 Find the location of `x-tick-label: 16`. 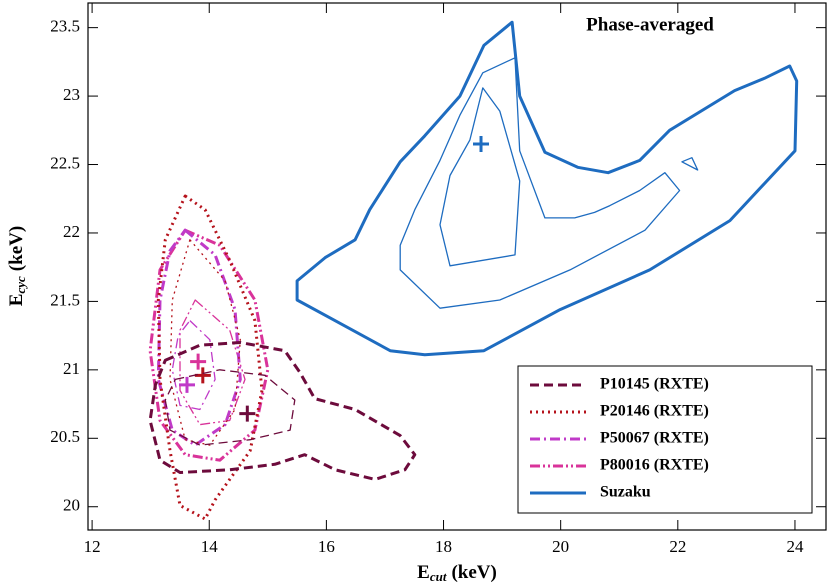

x-tick-label: 16 is located at coordinates (326, 546).